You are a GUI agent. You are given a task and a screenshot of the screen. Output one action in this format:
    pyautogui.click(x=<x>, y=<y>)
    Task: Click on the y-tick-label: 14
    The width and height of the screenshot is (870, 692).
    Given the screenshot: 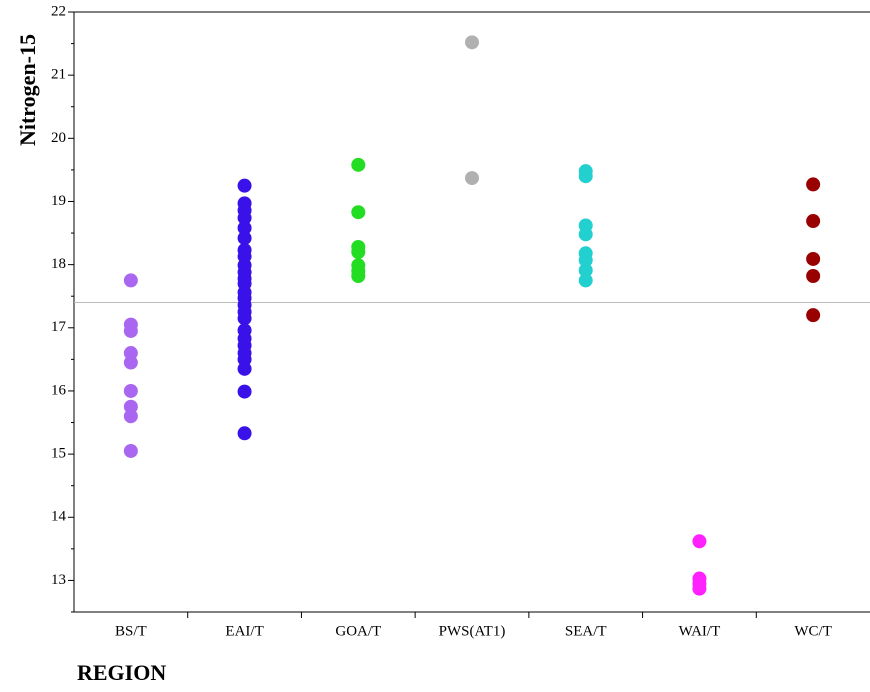 What is the action you would take?
    pyautogui.click(x=59, y=517)
    